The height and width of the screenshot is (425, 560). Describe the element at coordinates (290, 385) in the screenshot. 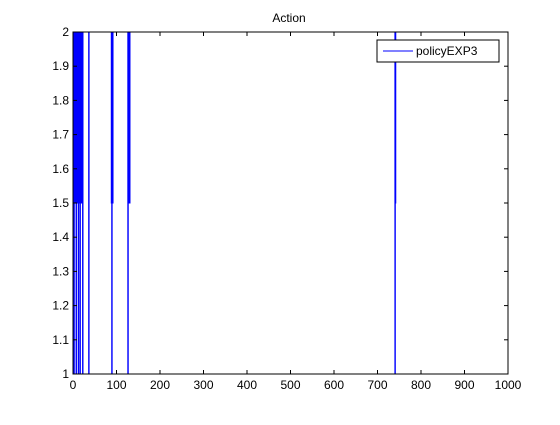

I see `x-tick-label: 500` at that location.